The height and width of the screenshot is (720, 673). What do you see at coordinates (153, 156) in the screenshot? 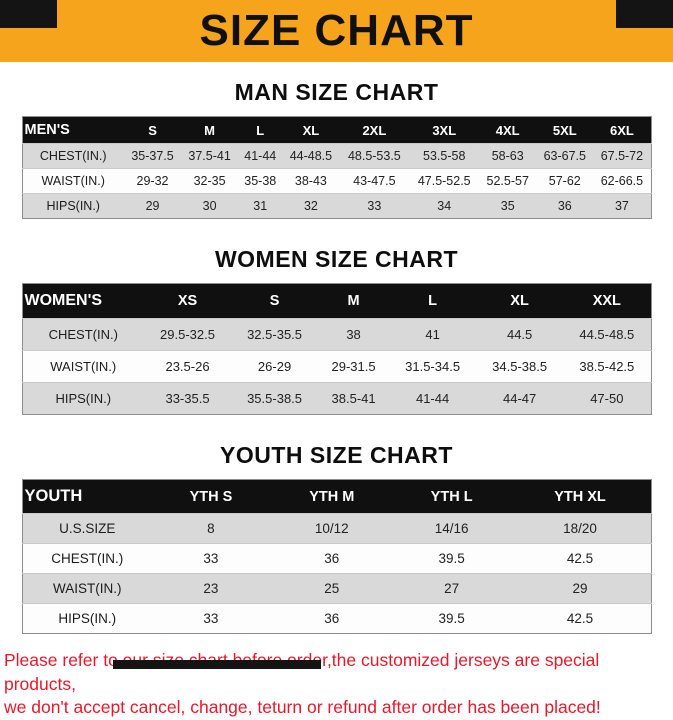
I see `value-cell: 35-37.5` at bounding box center [153, 156].